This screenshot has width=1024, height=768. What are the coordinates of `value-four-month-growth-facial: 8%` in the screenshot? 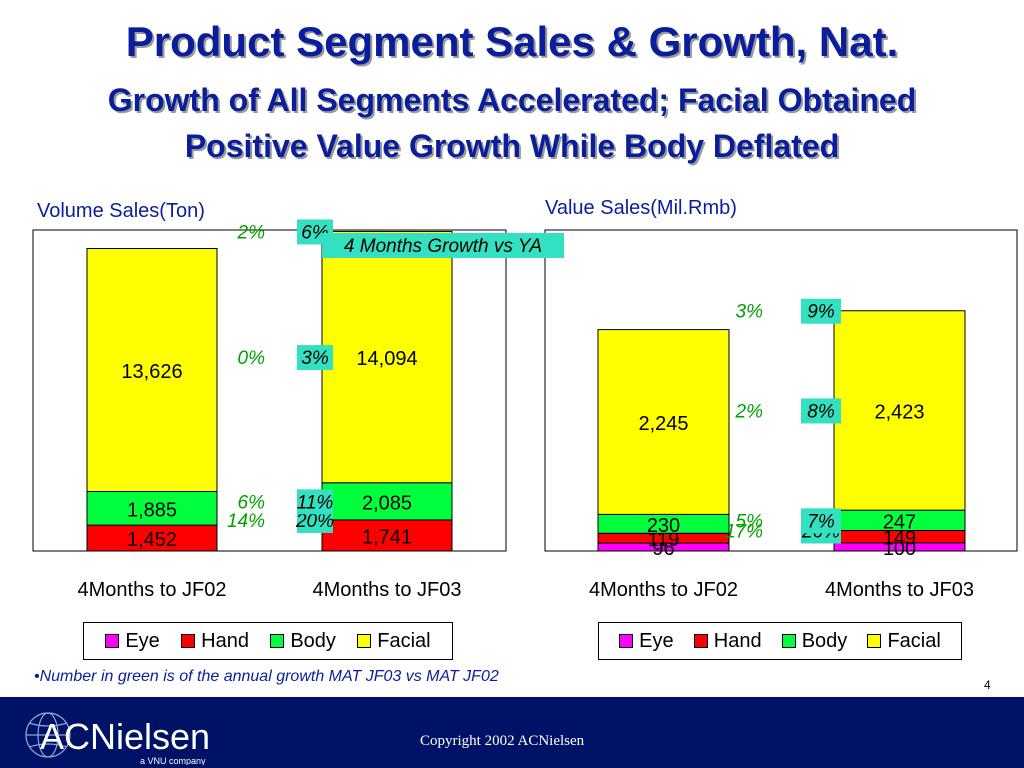 It's located at (821, 411).